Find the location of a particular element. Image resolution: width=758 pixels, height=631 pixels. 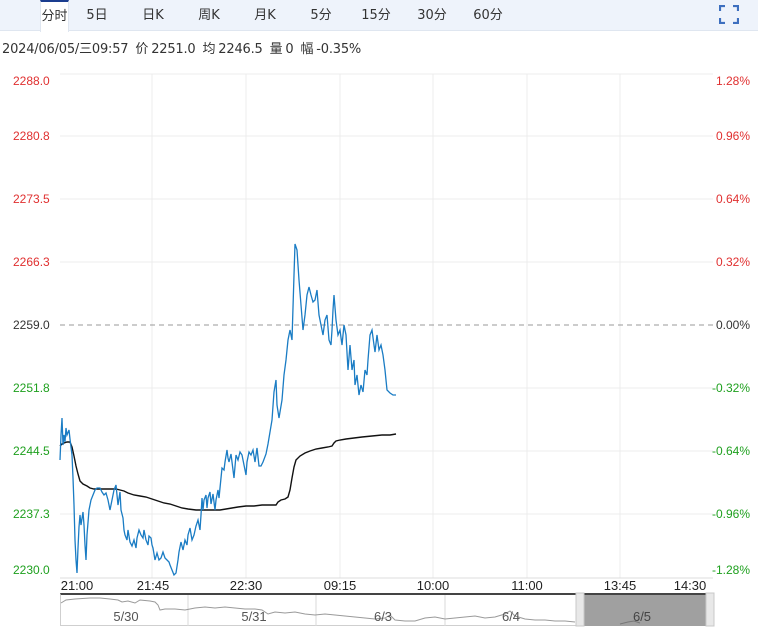

y-right-label: -0.64% is located at coordinates (730, 451).